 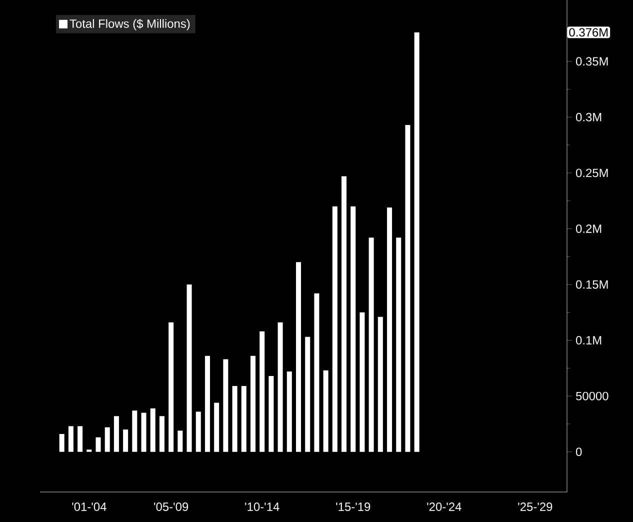 I want to click on y-tick-label: 0.2M, so click(x=589, y=228).